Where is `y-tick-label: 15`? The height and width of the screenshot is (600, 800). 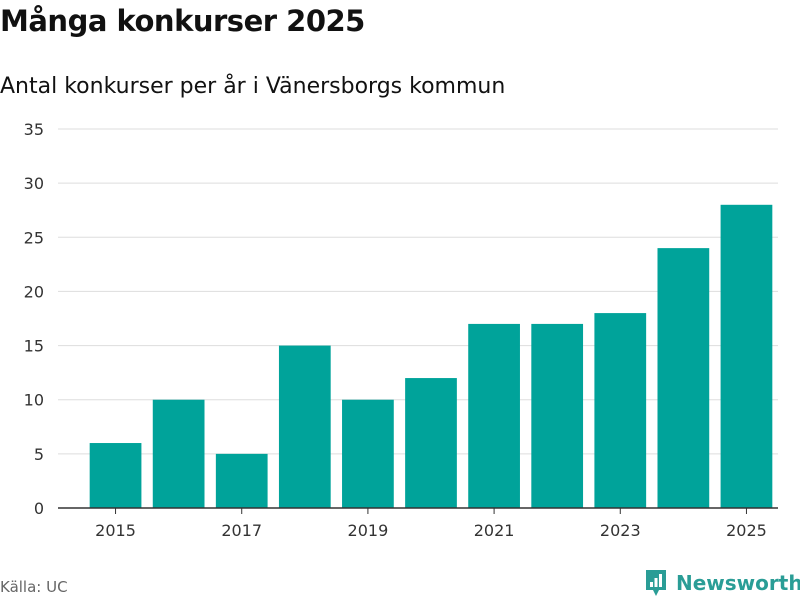 y-tick-label: 15 is located at coordinates (34, 346).